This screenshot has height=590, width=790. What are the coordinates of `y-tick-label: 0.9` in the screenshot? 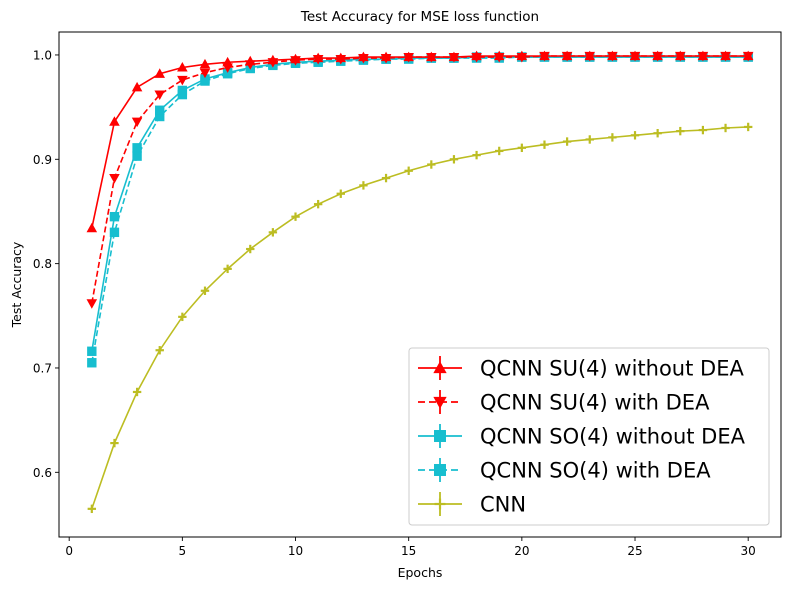 It's located at (42, 160).